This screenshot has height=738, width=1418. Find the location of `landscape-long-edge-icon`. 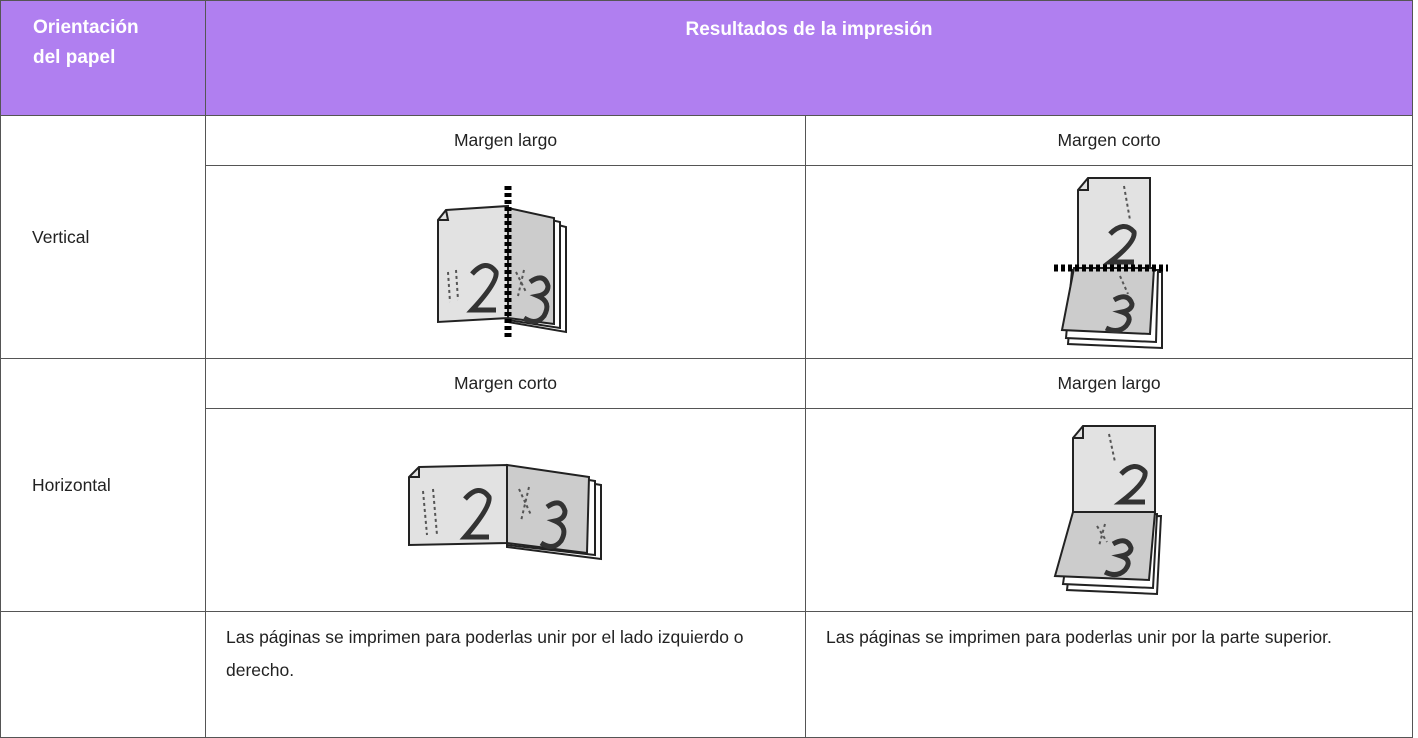

landscape-long-edge-icon is located at coordinates (1108, 510).